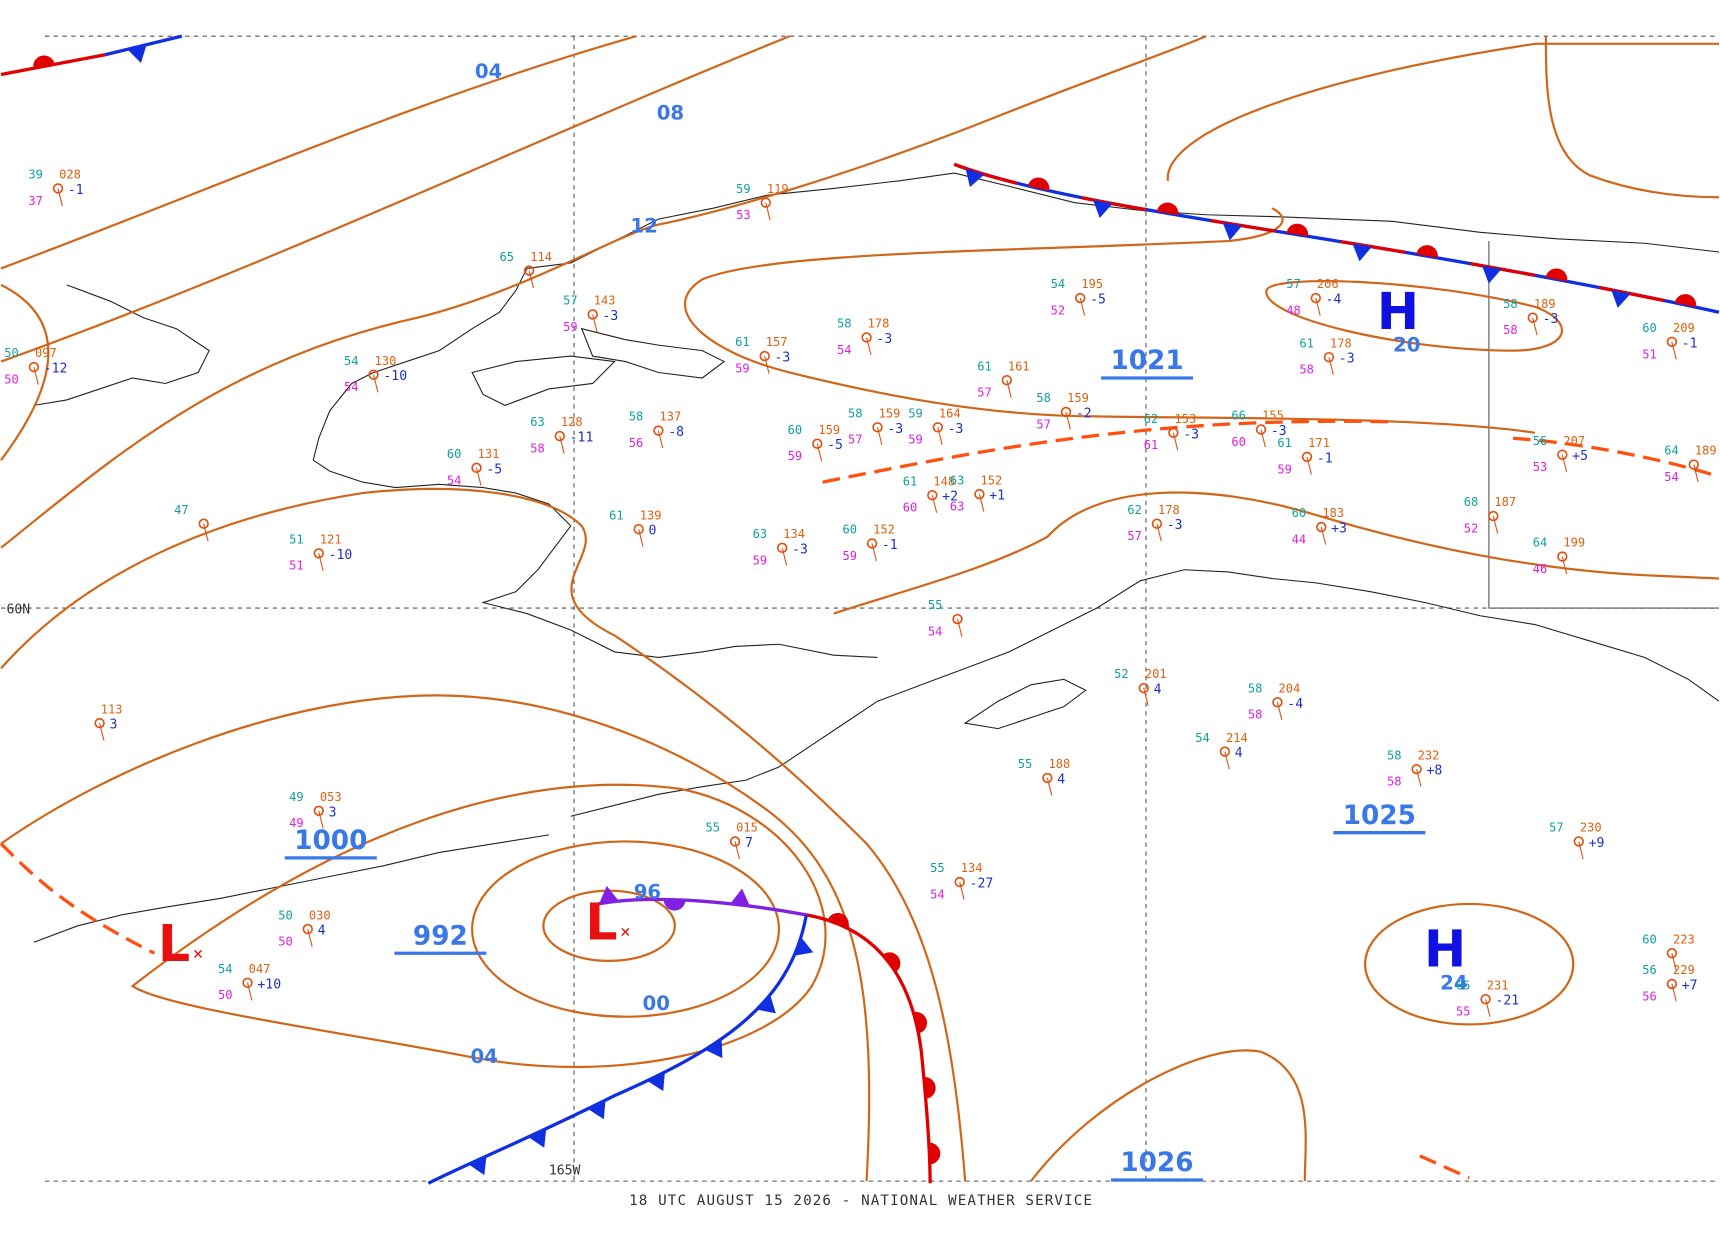 The image size is (1720, 1260). I want to click on station-pressure: 204, so click(1290, 688).